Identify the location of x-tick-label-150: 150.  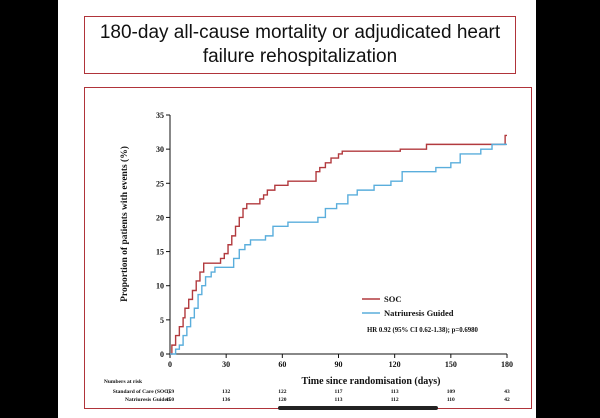
(451, 364).